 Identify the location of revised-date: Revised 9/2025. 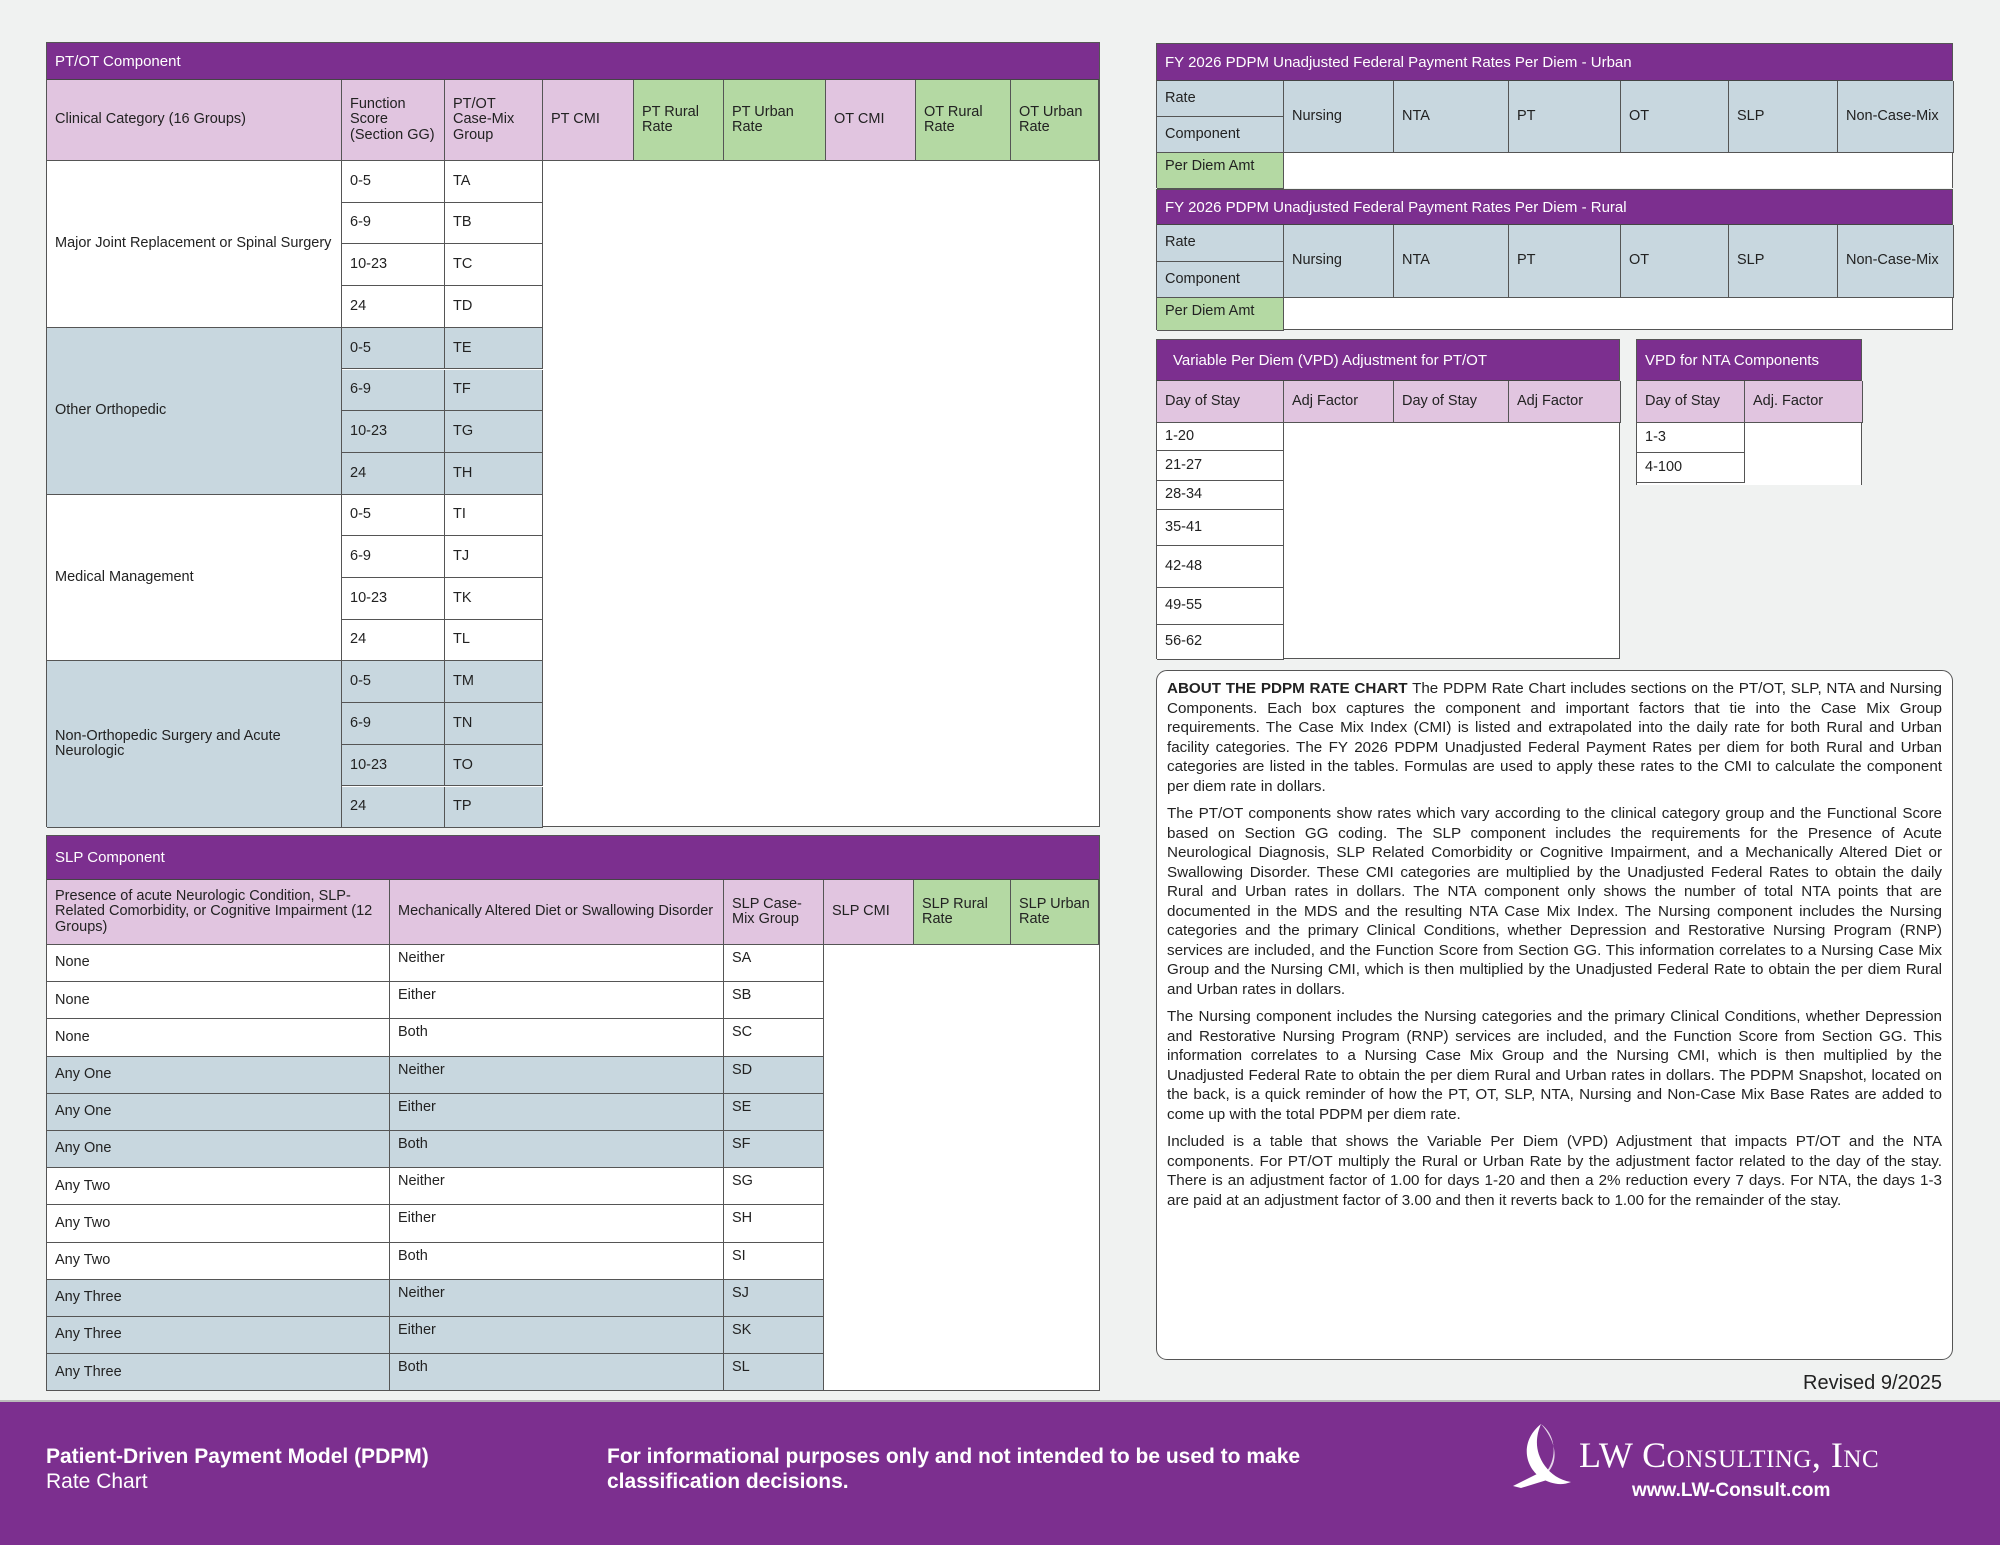
(1872, 1383).